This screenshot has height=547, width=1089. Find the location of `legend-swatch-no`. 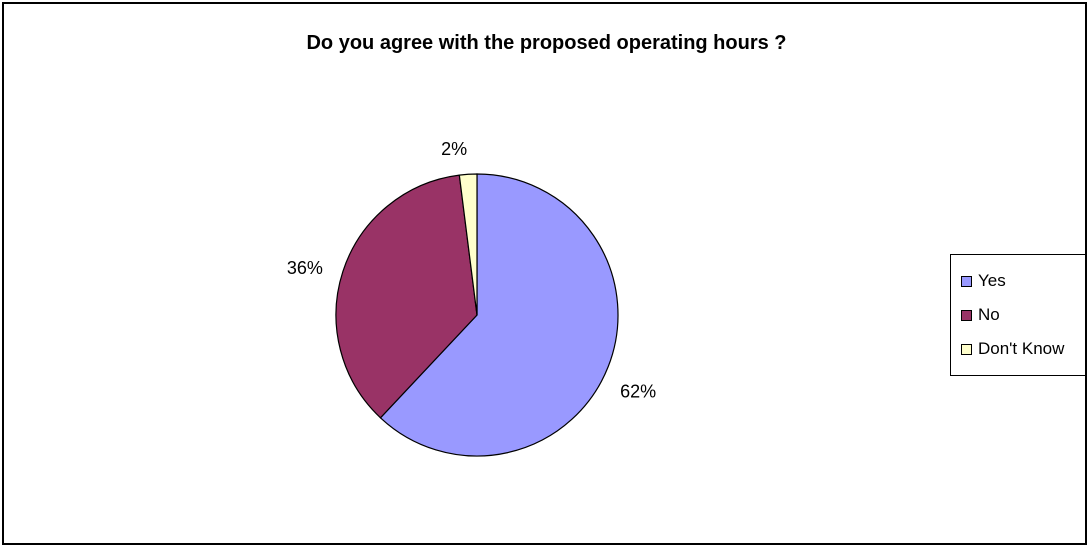

legend-swatch-no is located at coordinates (966, 315).